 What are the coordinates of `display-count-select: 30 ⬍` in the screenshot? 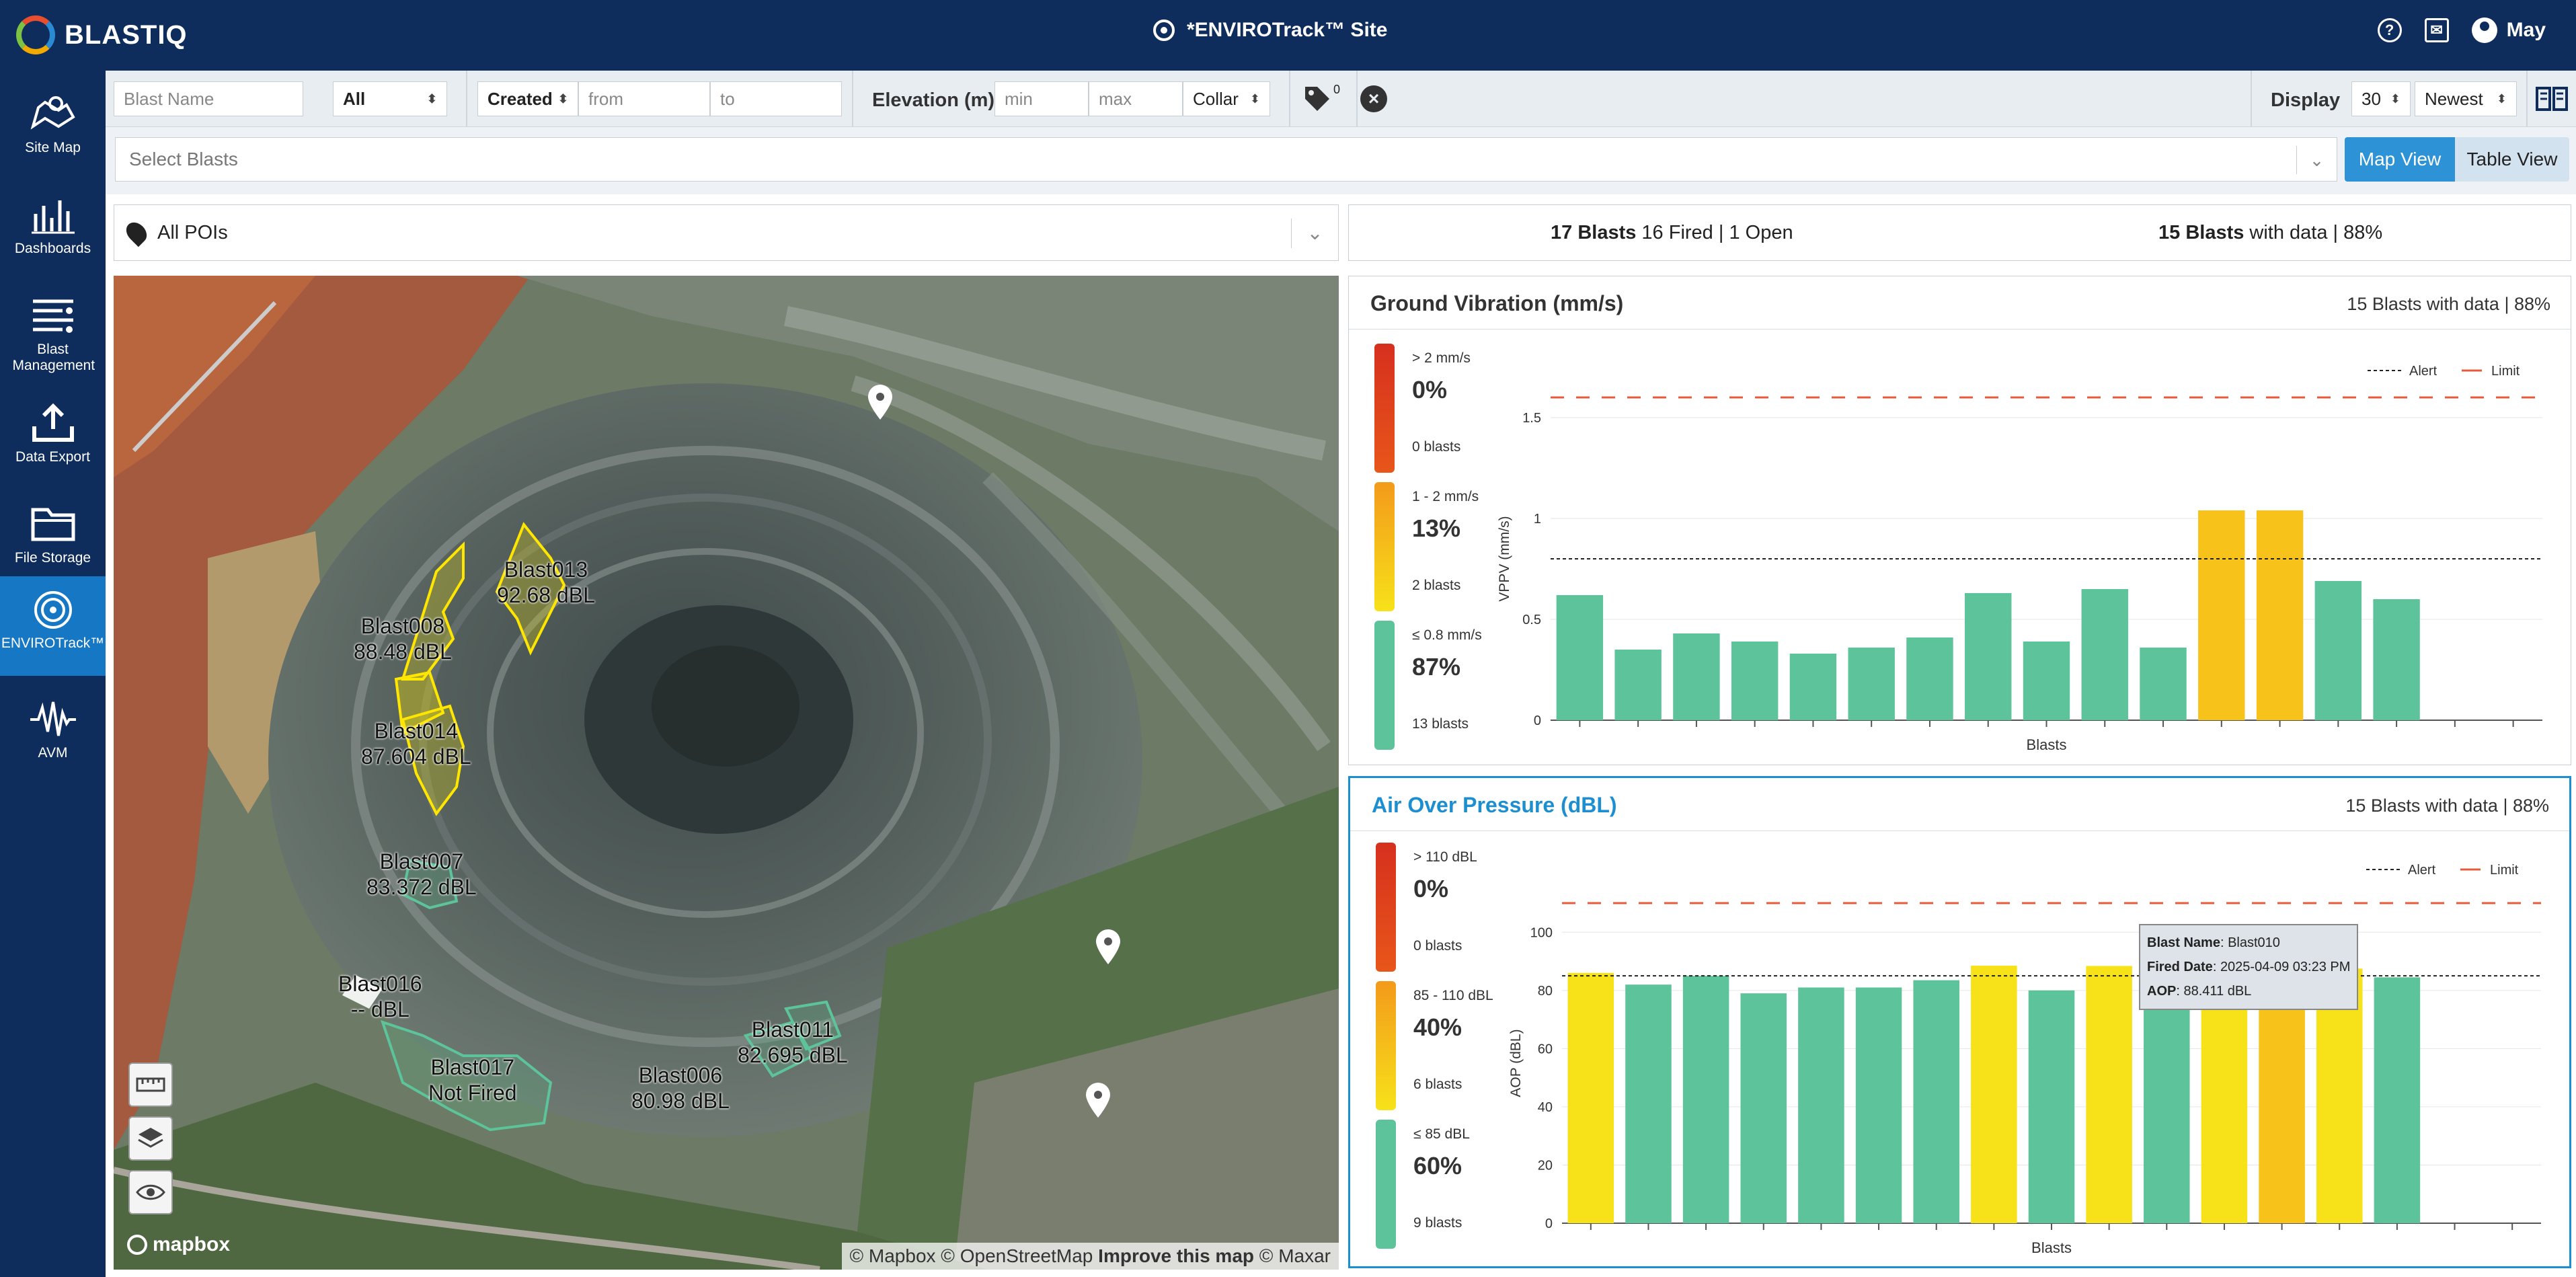 It's located at (2381, 98).